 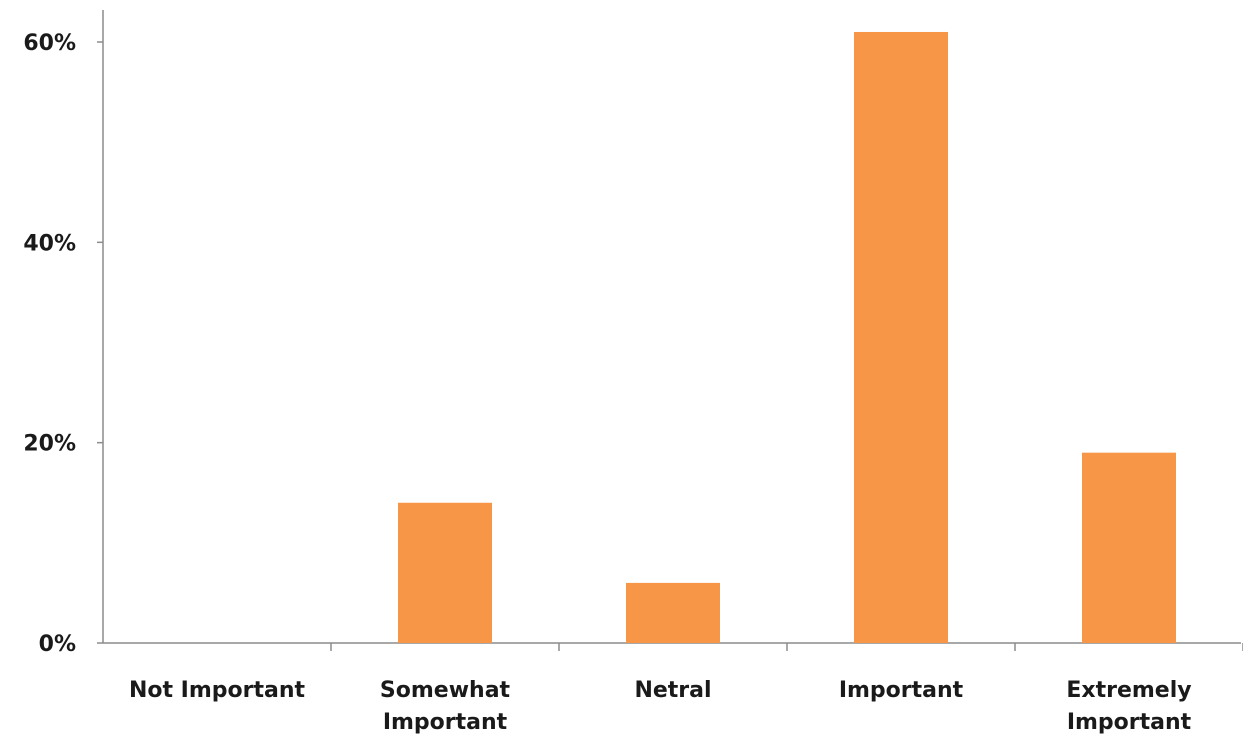 I want to click on x-category-label-line: Somewhat, so click(x=445, y=690).